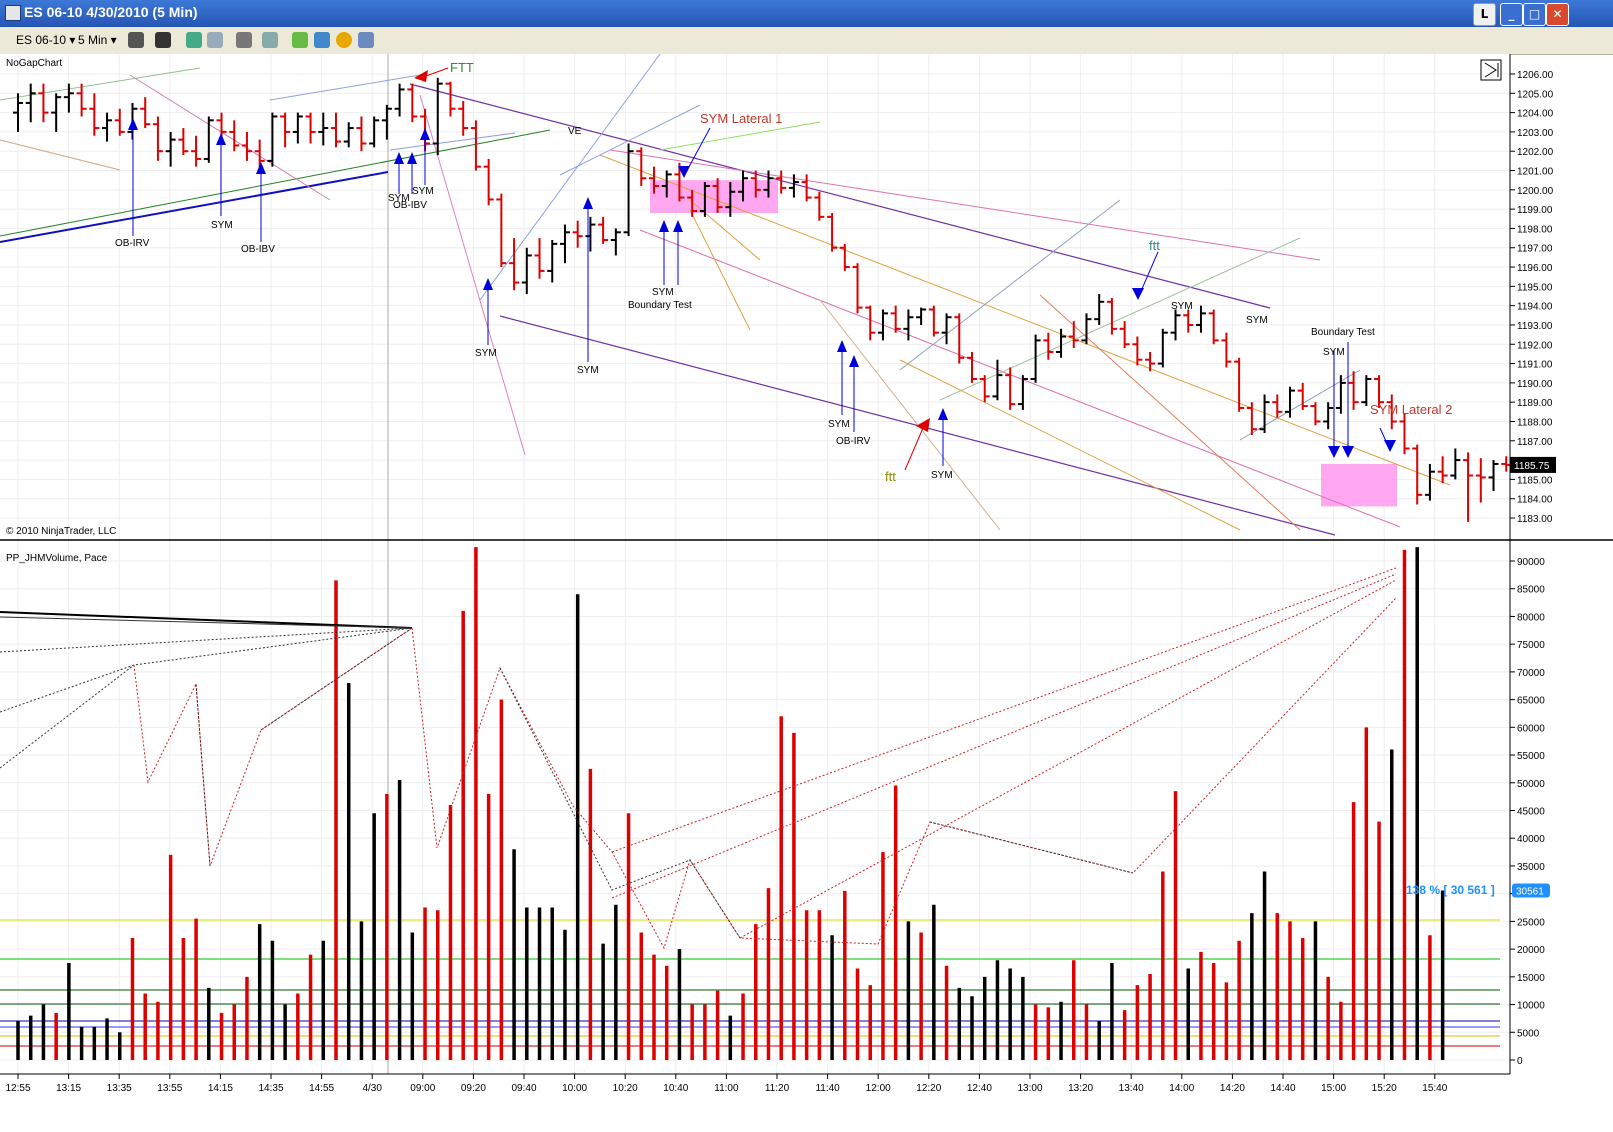 The width and height of the screenshot is (1613, 1132). What do you see at coordinates (1131, 1088) in the screenshot?
I see `time-tick-label: 13:40` at bounding box center [1131, 1088].